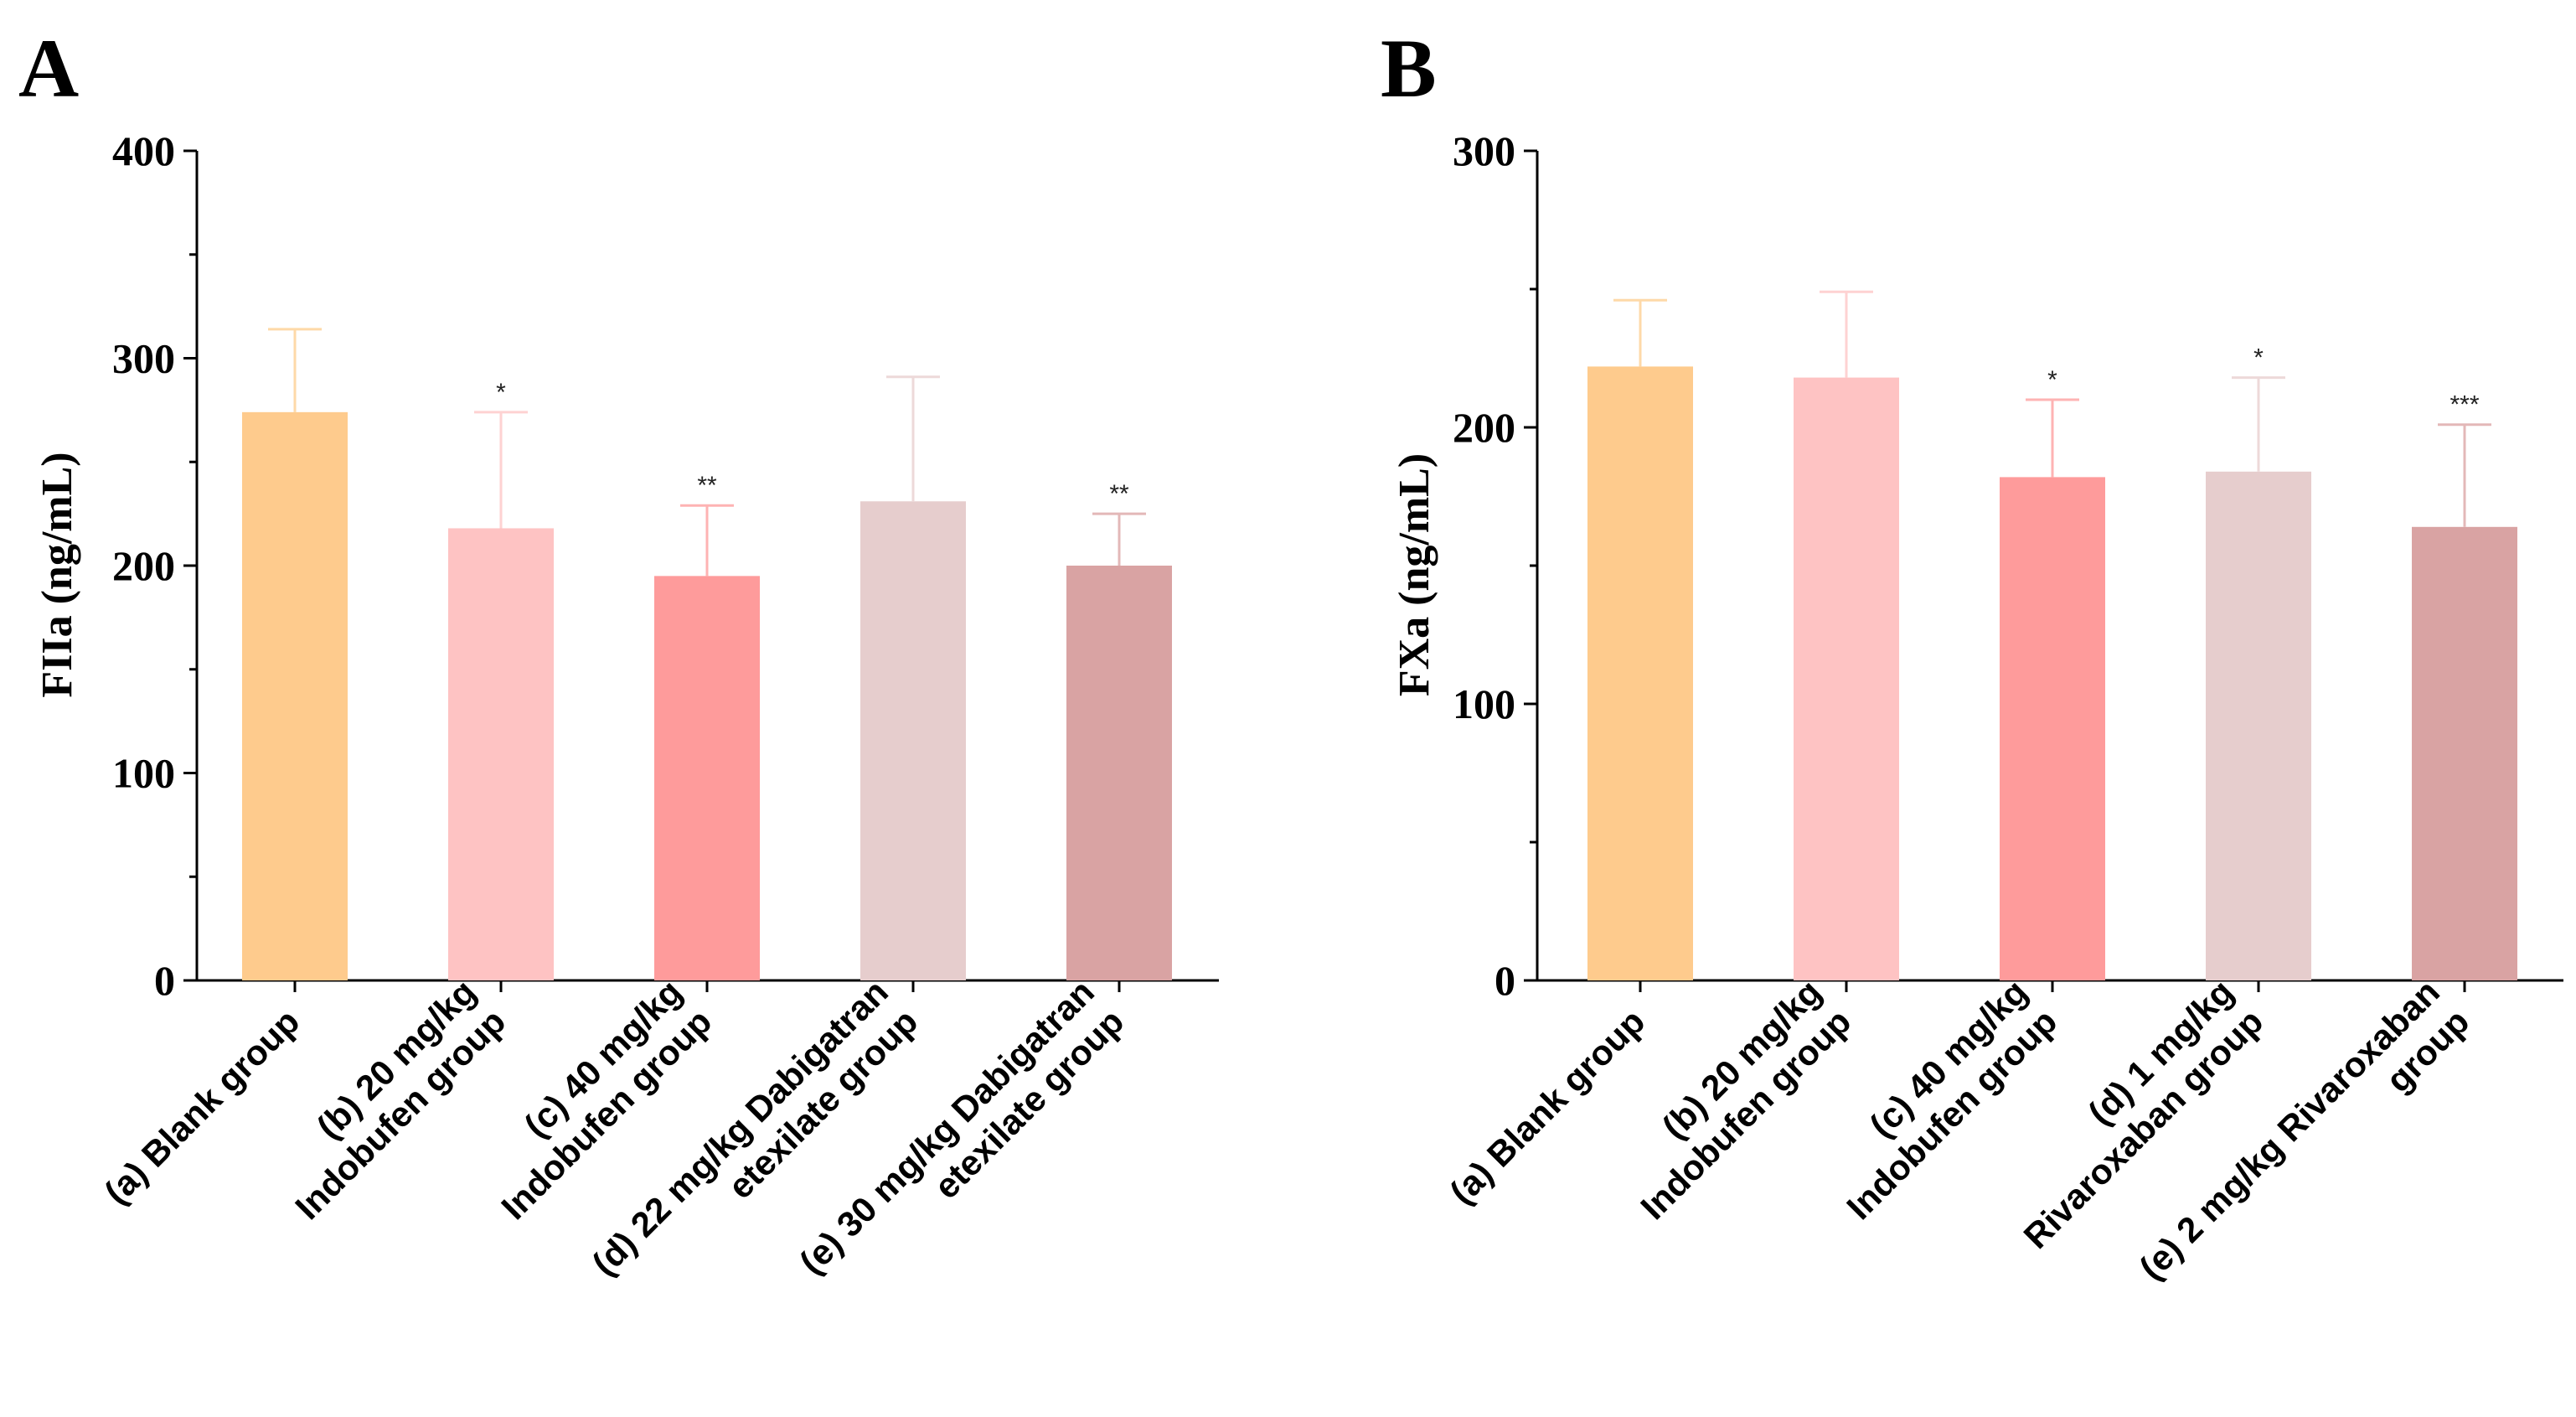  I want to click on panel-b-y-tick-label: 100, so click(1484, 703).